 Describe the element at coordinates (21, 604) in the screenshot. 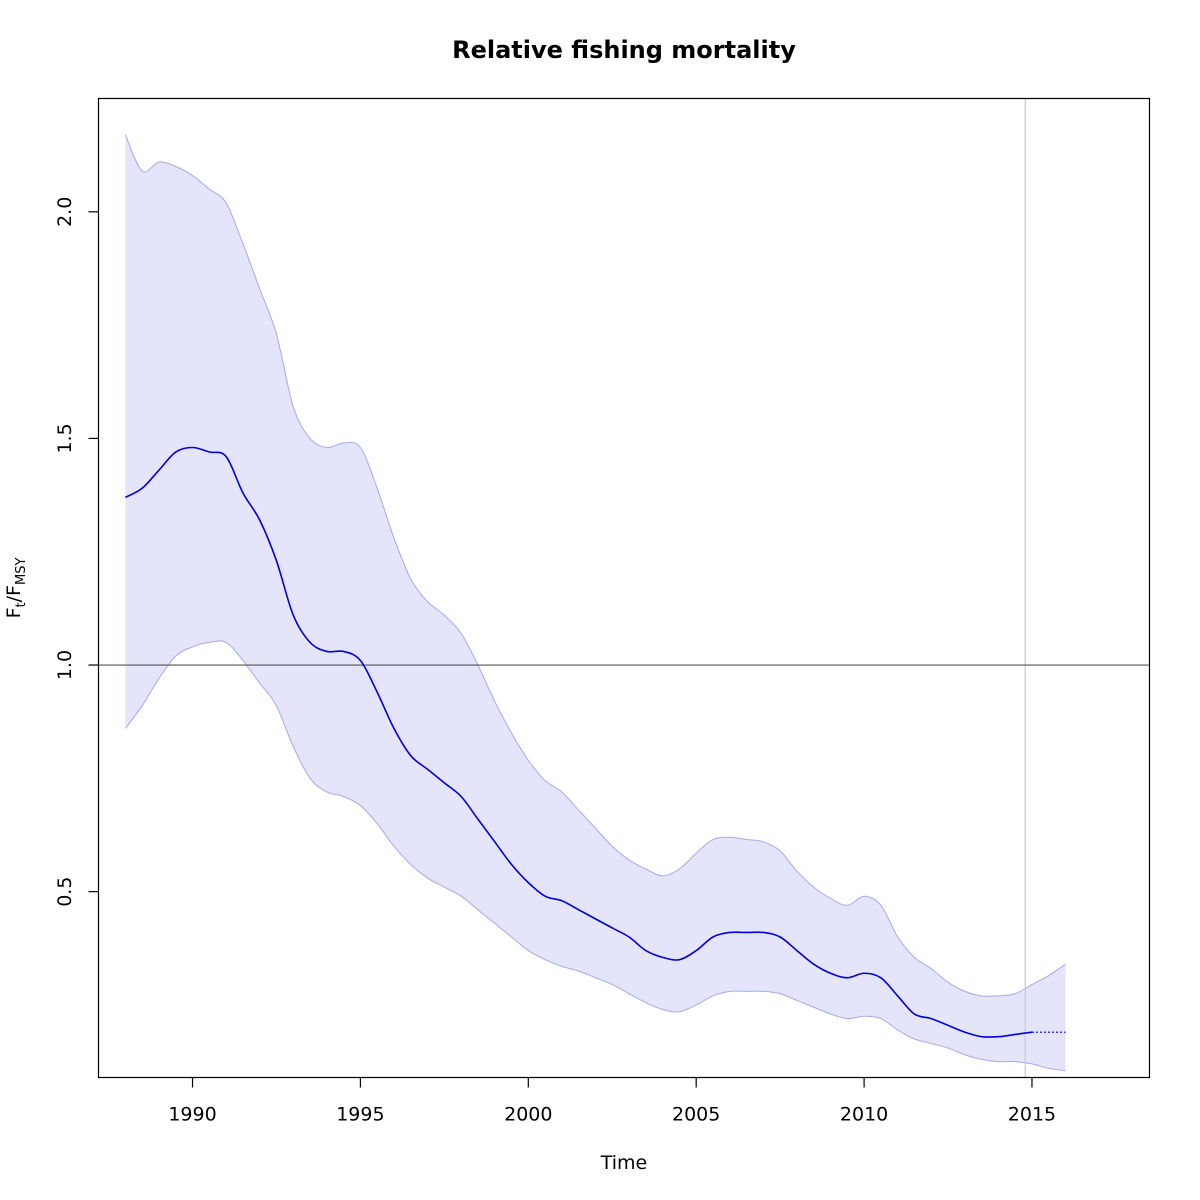

I see `y-label-sub-t: t` at that location.